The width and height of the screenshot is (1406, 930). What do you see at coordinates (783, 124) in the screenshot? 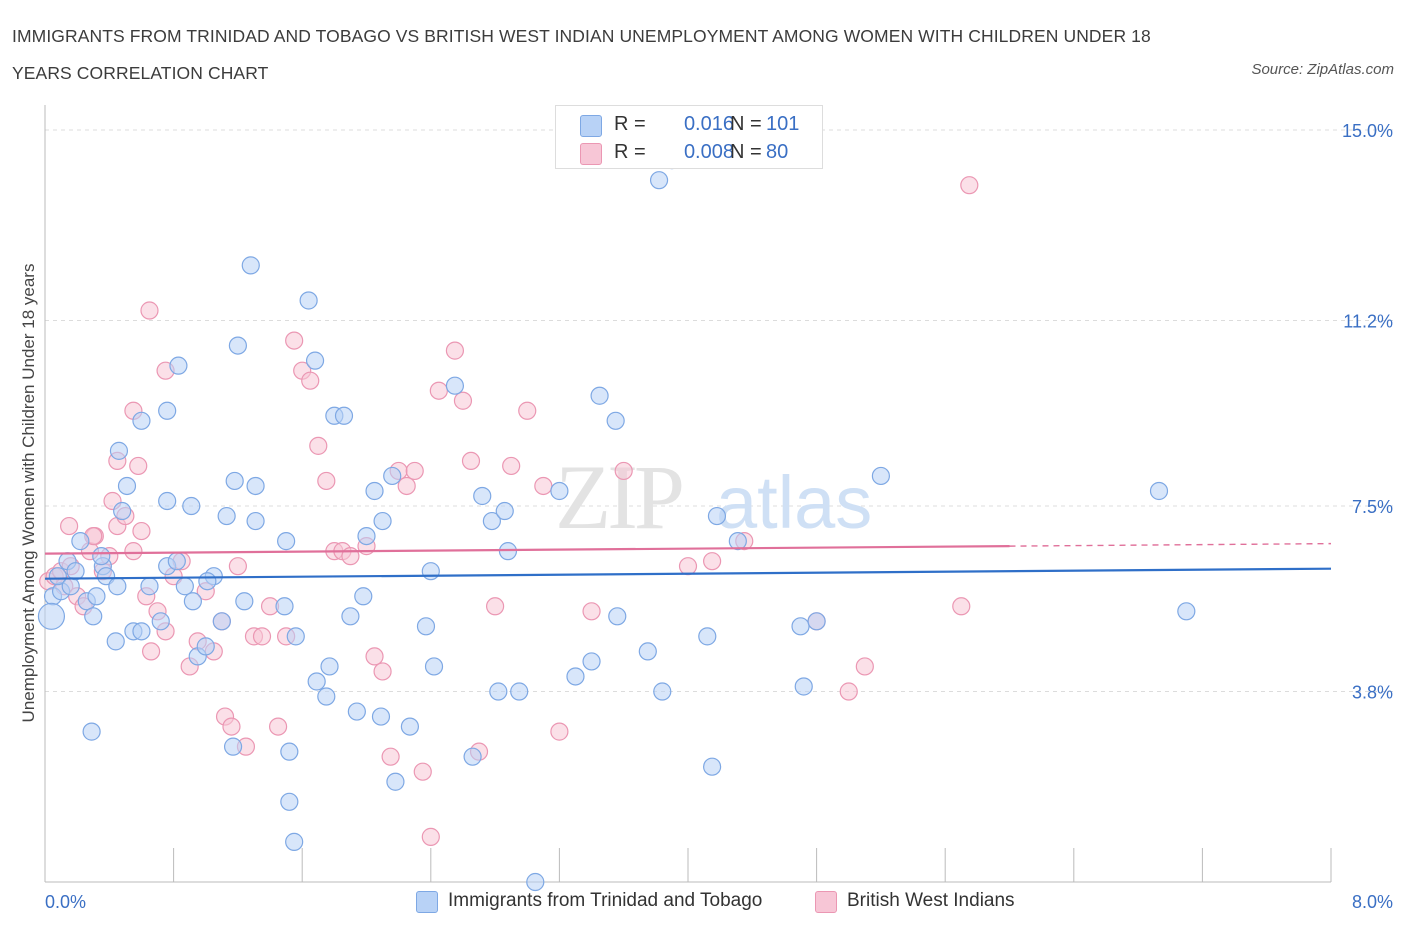
I see `n-value: 101` at bounding box center [783, 124].